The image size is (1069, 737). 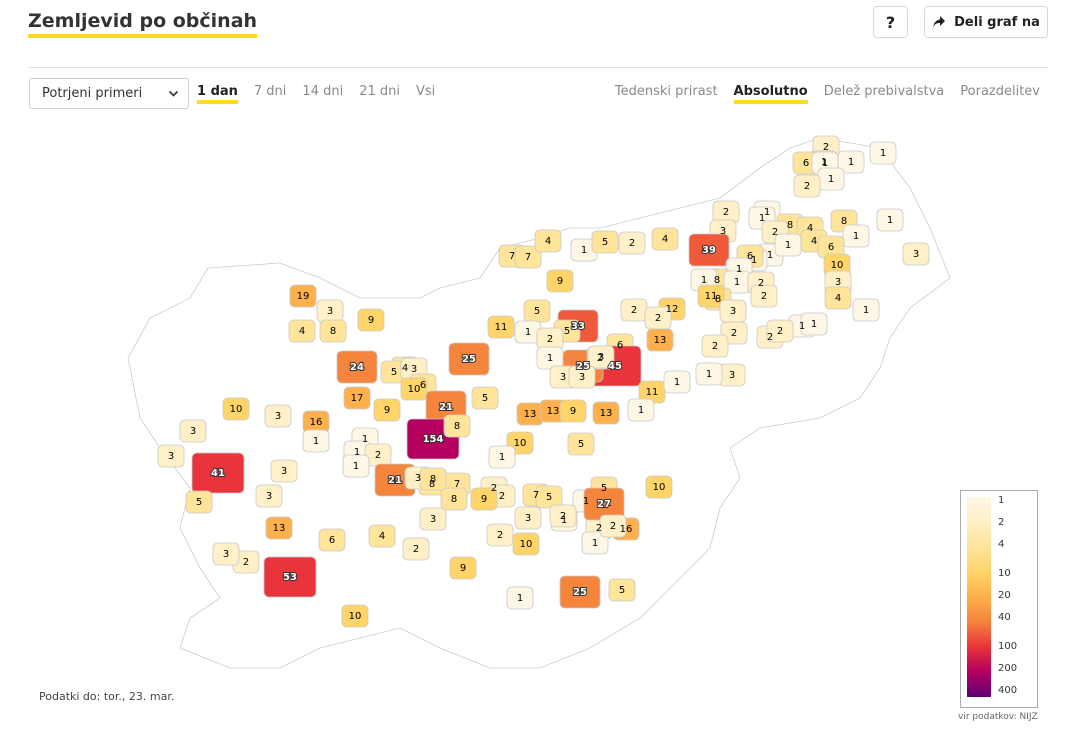 I want to click on municipality-value-label: 21, so click(x=395, y=480).